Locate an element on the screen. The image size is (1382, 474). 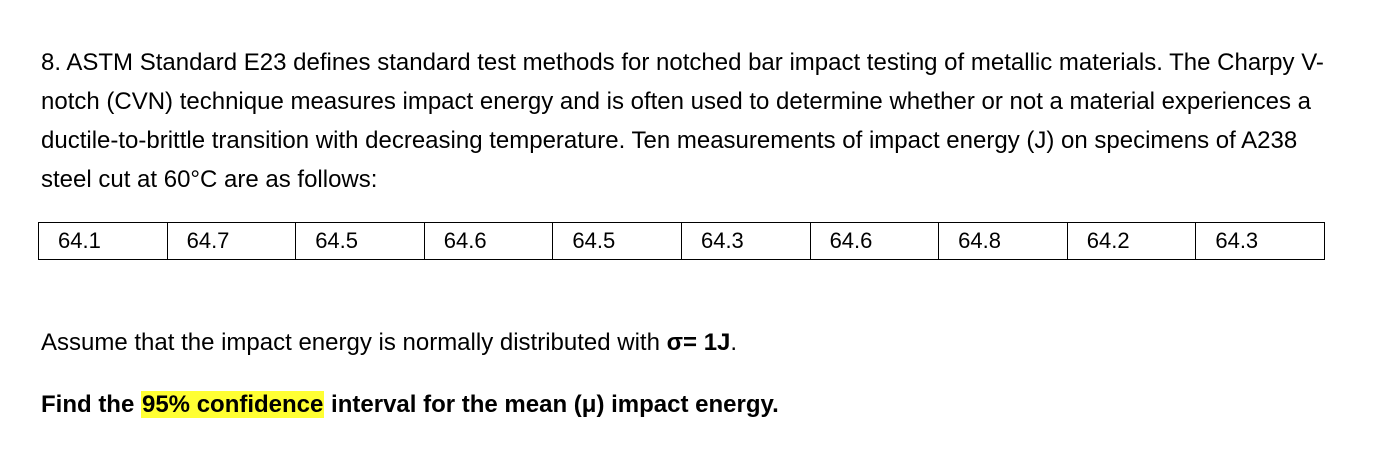
assumption-suffix: . is located at coordinates (734, 342).